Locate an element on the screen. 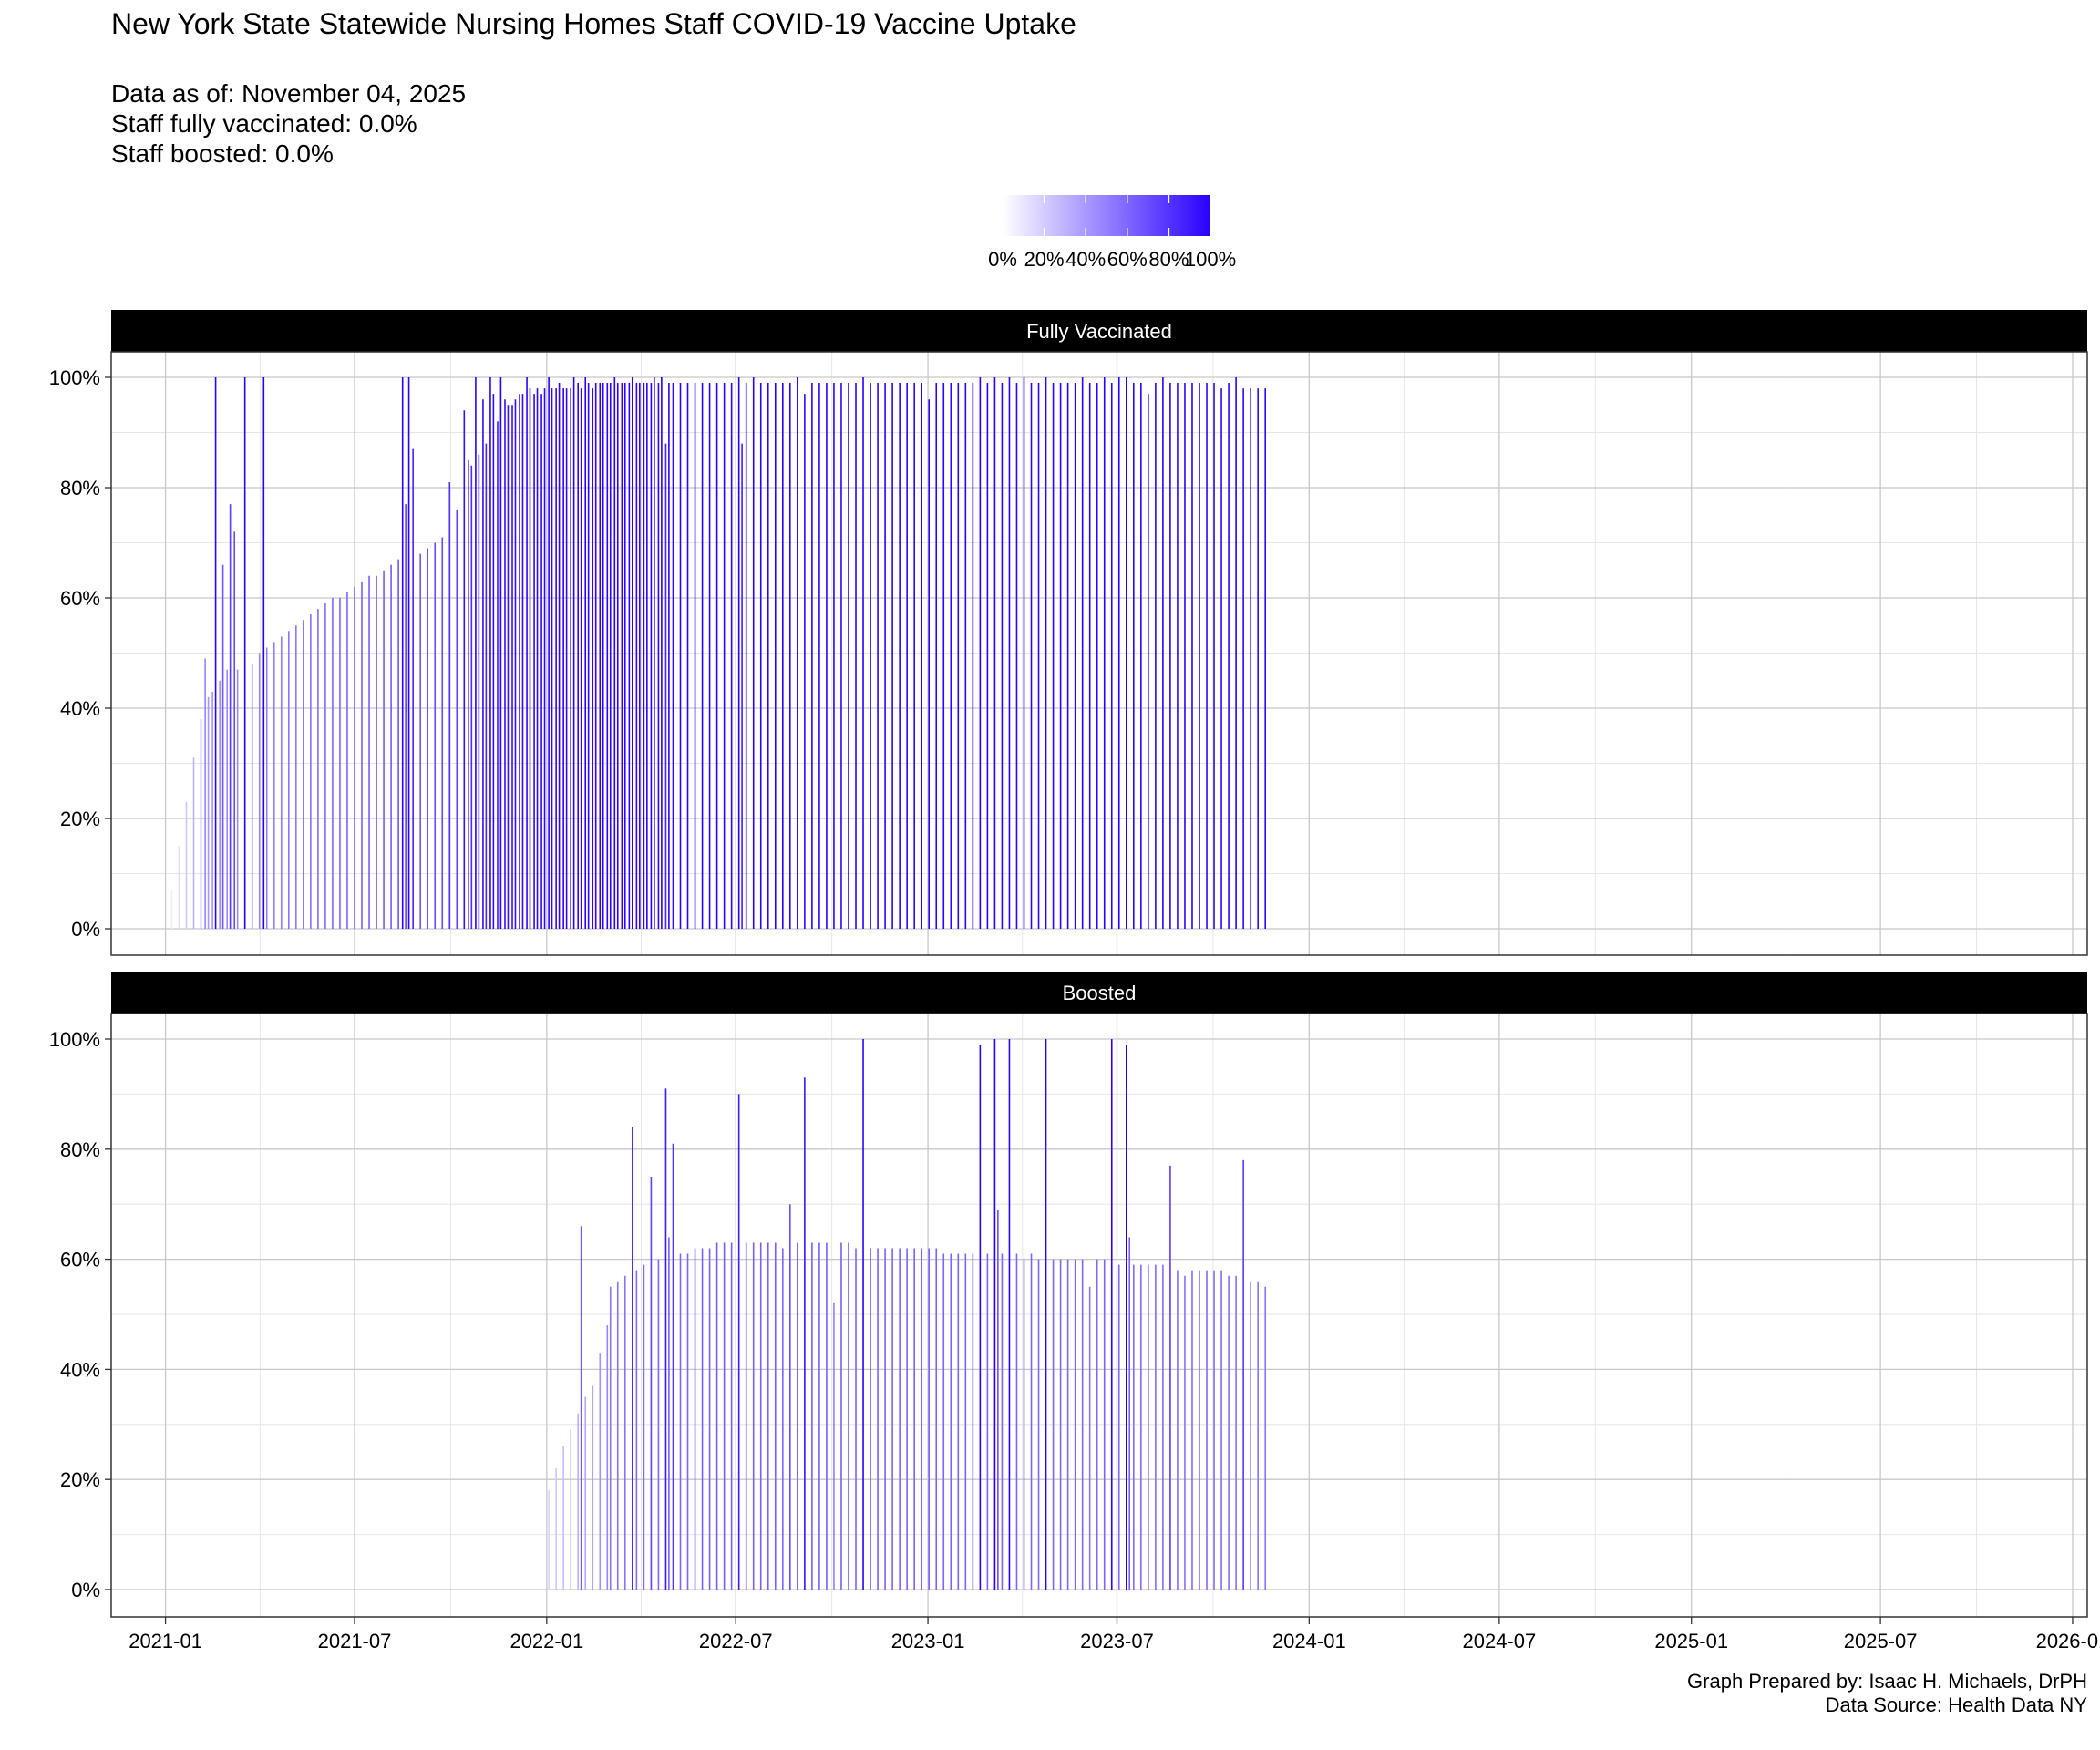  facet-strip-label: Boosted is located at coordinates (1100, 993).